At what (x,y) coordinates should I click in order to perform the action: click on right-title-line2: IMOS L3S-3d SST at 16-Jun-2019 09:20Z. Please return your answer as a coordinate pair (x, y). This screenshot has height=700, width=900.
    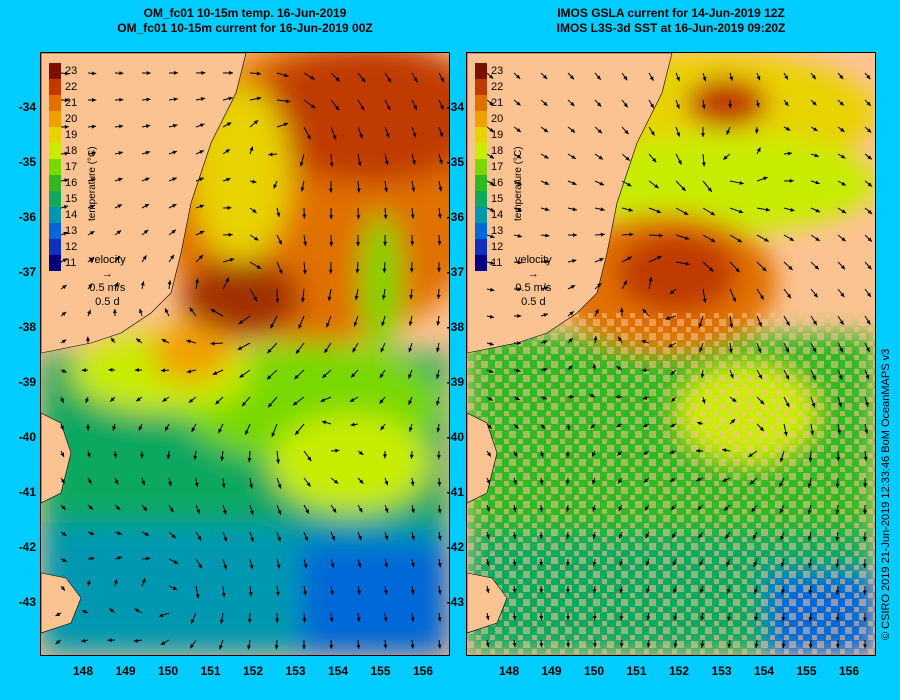
    Looking at the image, I should click on (671, 28).